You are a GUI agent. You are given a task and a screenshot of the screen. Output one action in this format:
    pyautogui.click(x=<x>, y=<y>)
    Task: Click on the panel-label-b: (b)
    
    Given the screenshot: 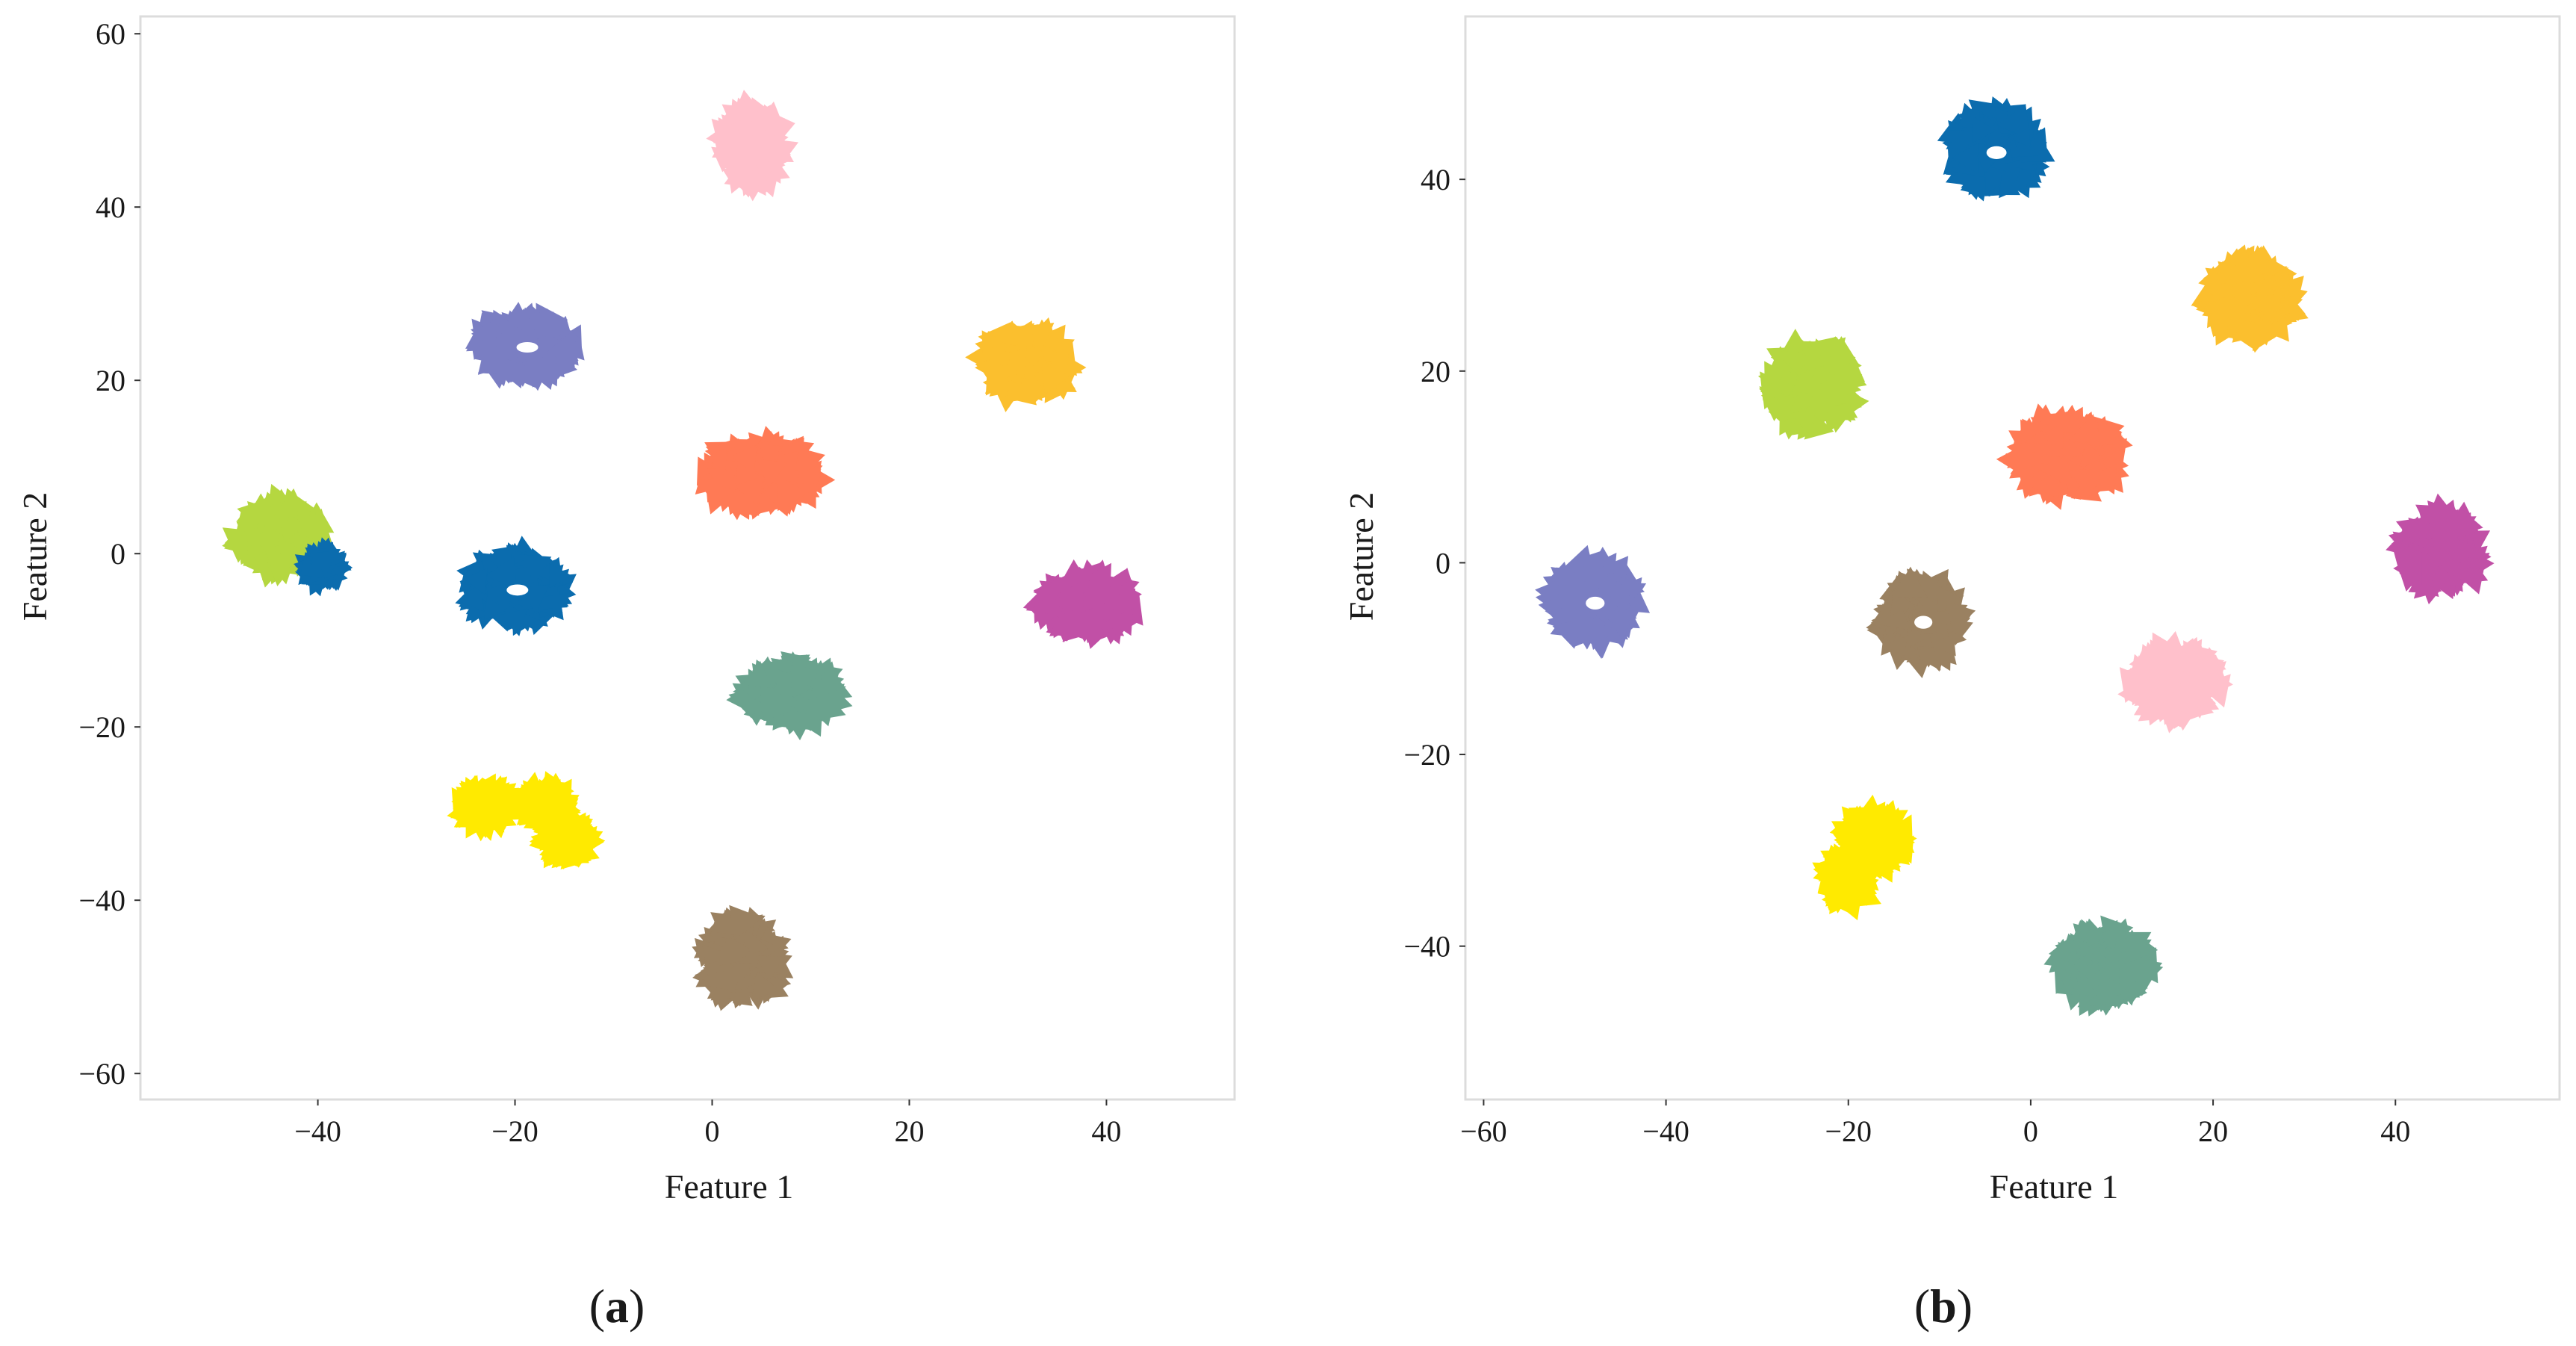 What is the action you would take?
    pyautogui.click(x=1944, y=1306)
    